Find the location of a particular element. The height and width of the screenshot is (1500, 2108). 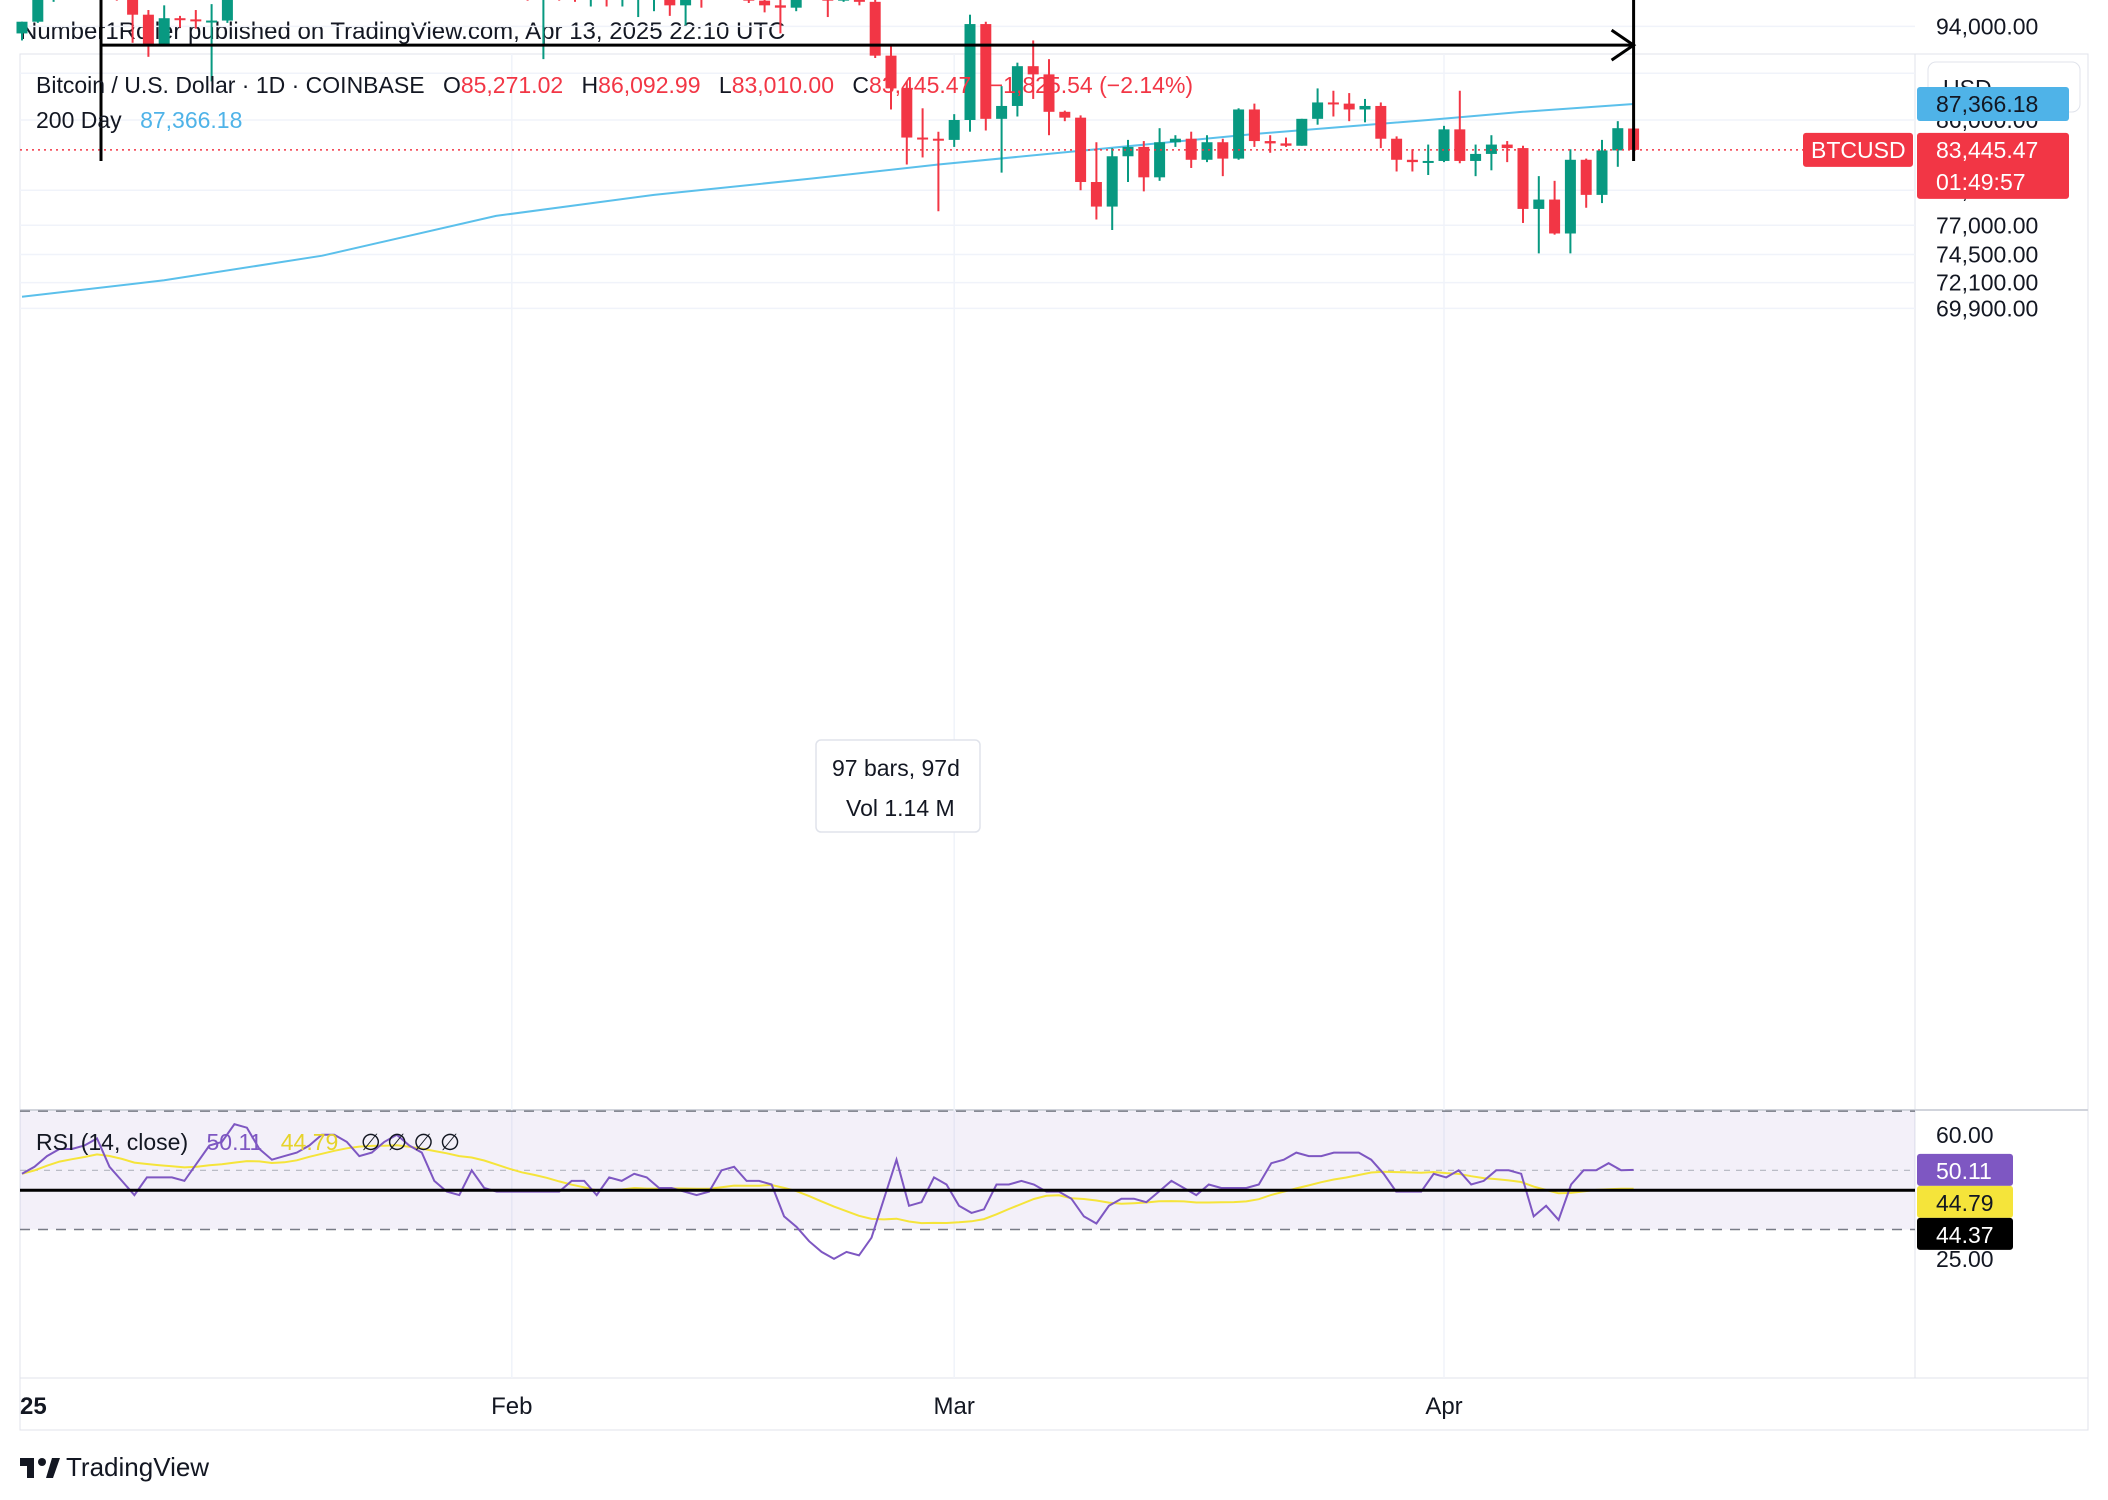

measure-drawing is located at coordinates (868, 80).